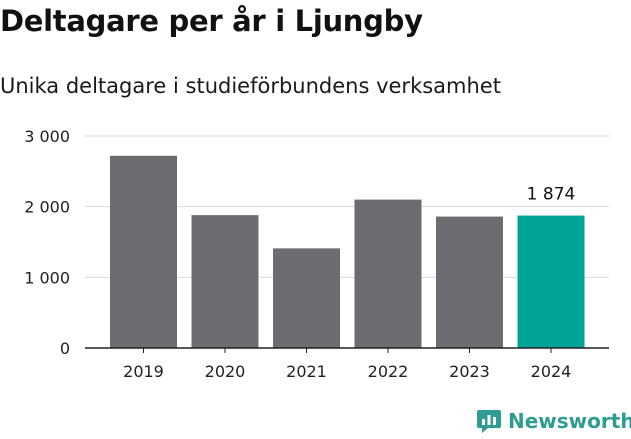 Image resolution: width=631 pixels, height=439 pixels. What do you see at coordinates (225, 281) in the screenshot?
I see `bar-2020` at bounding box center [225, 281].